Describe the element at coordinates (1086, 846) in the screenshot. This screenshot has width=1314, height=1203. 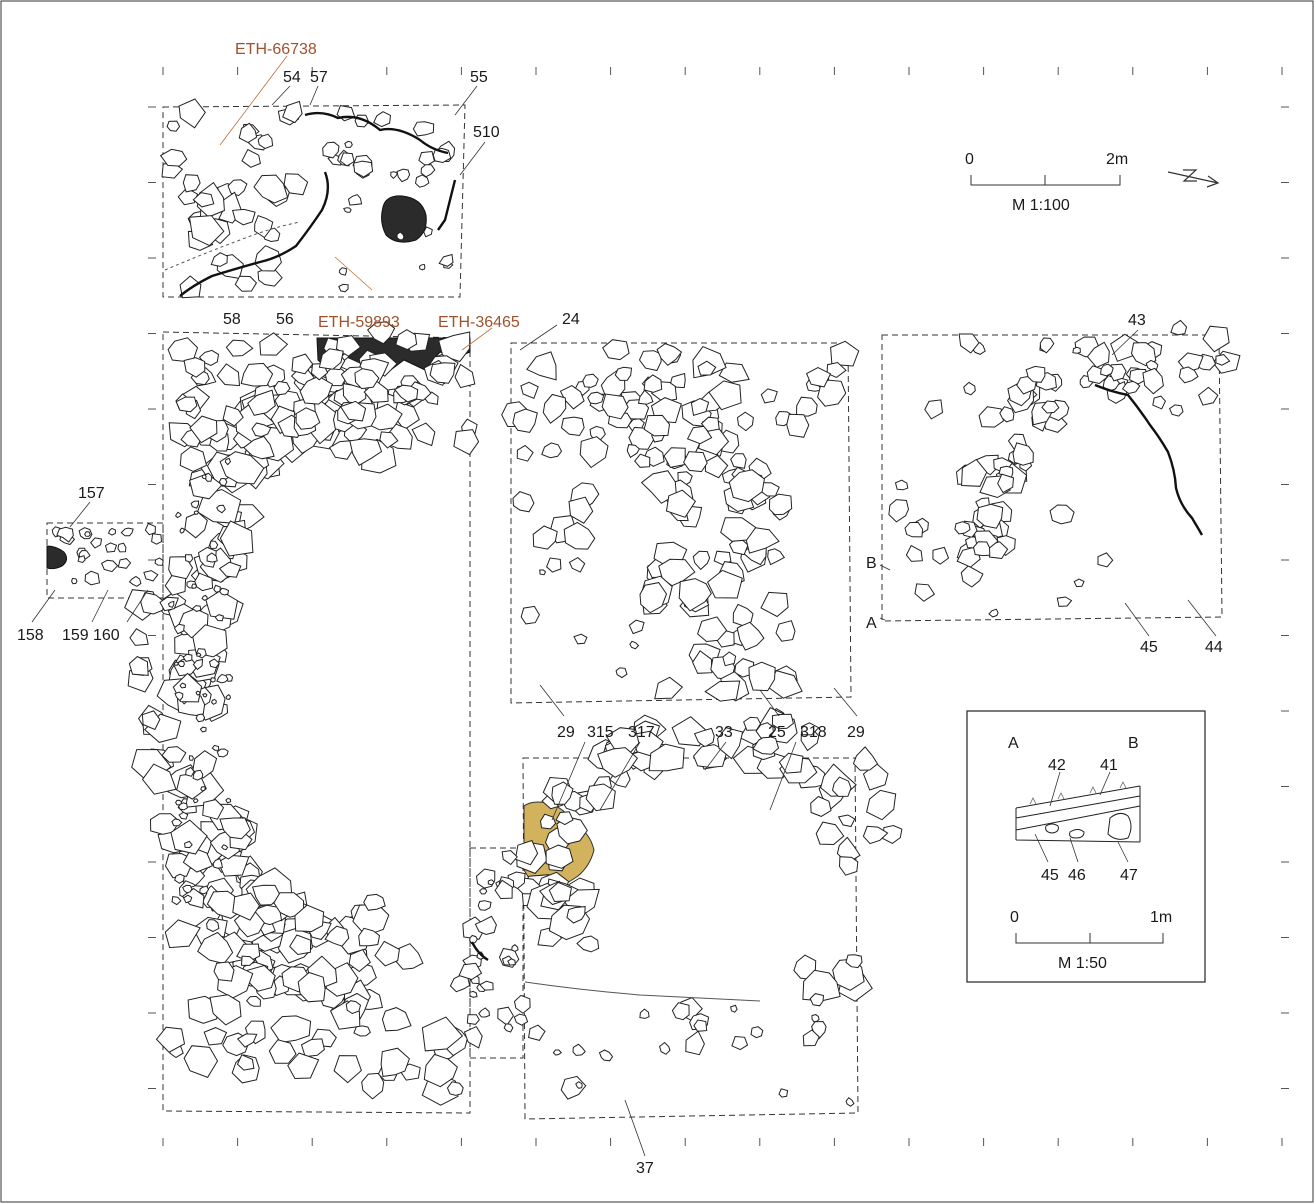
I see `section-inset: A B 42 41 45 46 47 0 1m M 1:50` at that location.